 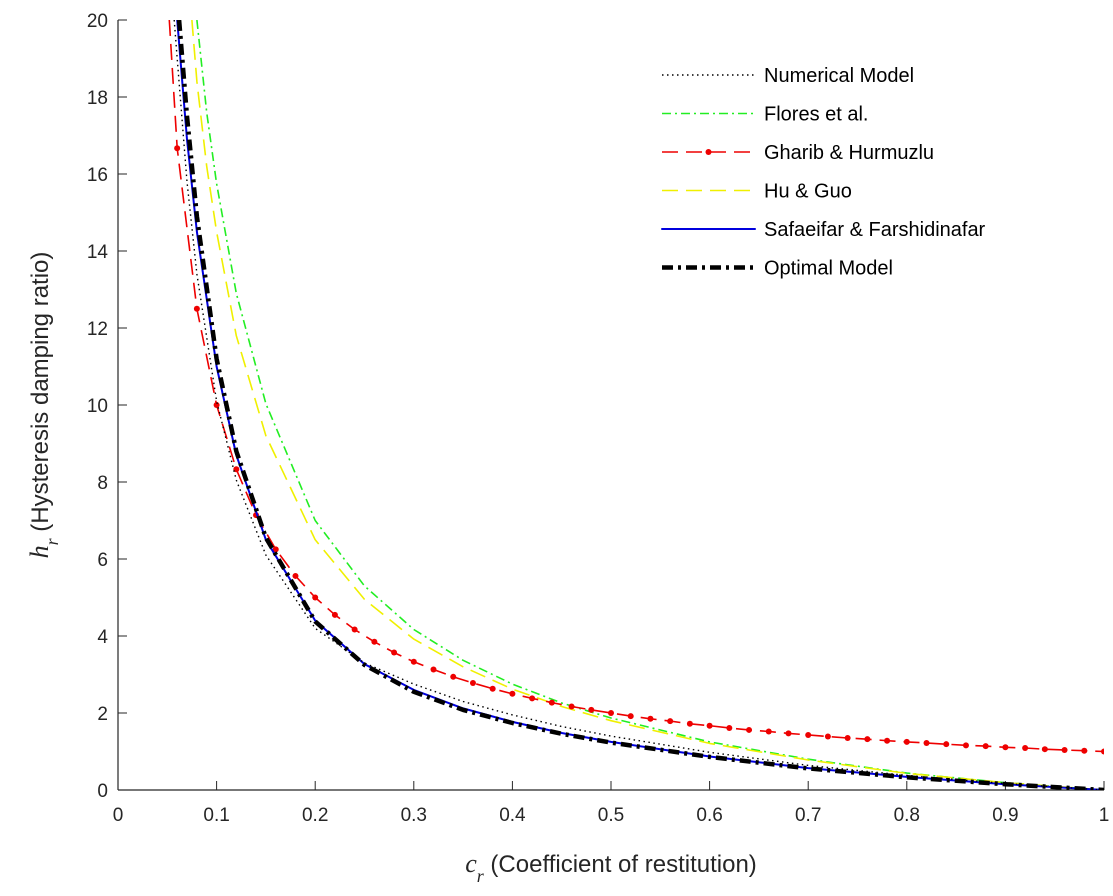 What do you see at coordinates (97, 406) in the screenshot?
I see `y-tick-label: 10` at bounding box center [97, 406].